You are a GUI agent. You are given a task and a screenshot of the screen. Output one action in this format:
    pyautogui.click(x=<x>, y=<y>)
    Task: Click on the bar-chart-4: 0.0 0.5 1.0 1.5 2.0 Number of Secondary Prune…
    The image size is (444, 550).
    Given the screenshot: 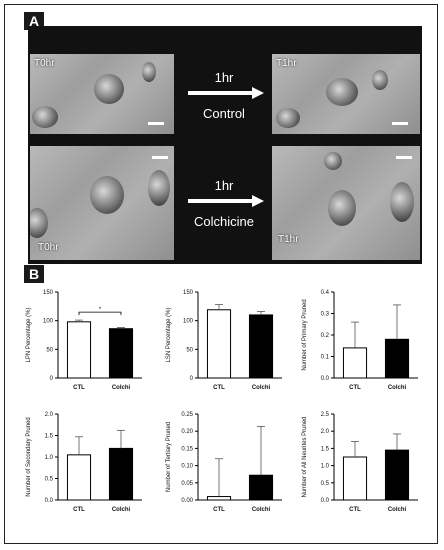 What is the action you would take?
    pyautogui.click(x=83, y=466)
    